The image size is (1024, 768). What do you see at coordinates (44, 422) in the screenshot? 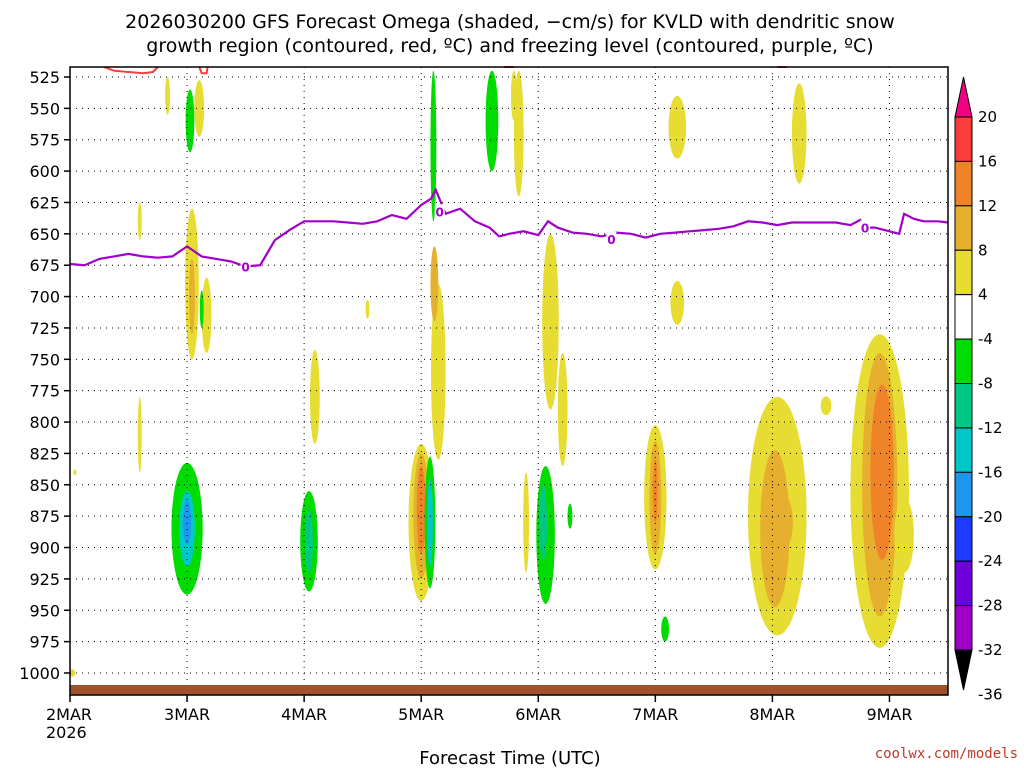
I see `y-tick-label-800: 800` at bounding box center [44, 422].